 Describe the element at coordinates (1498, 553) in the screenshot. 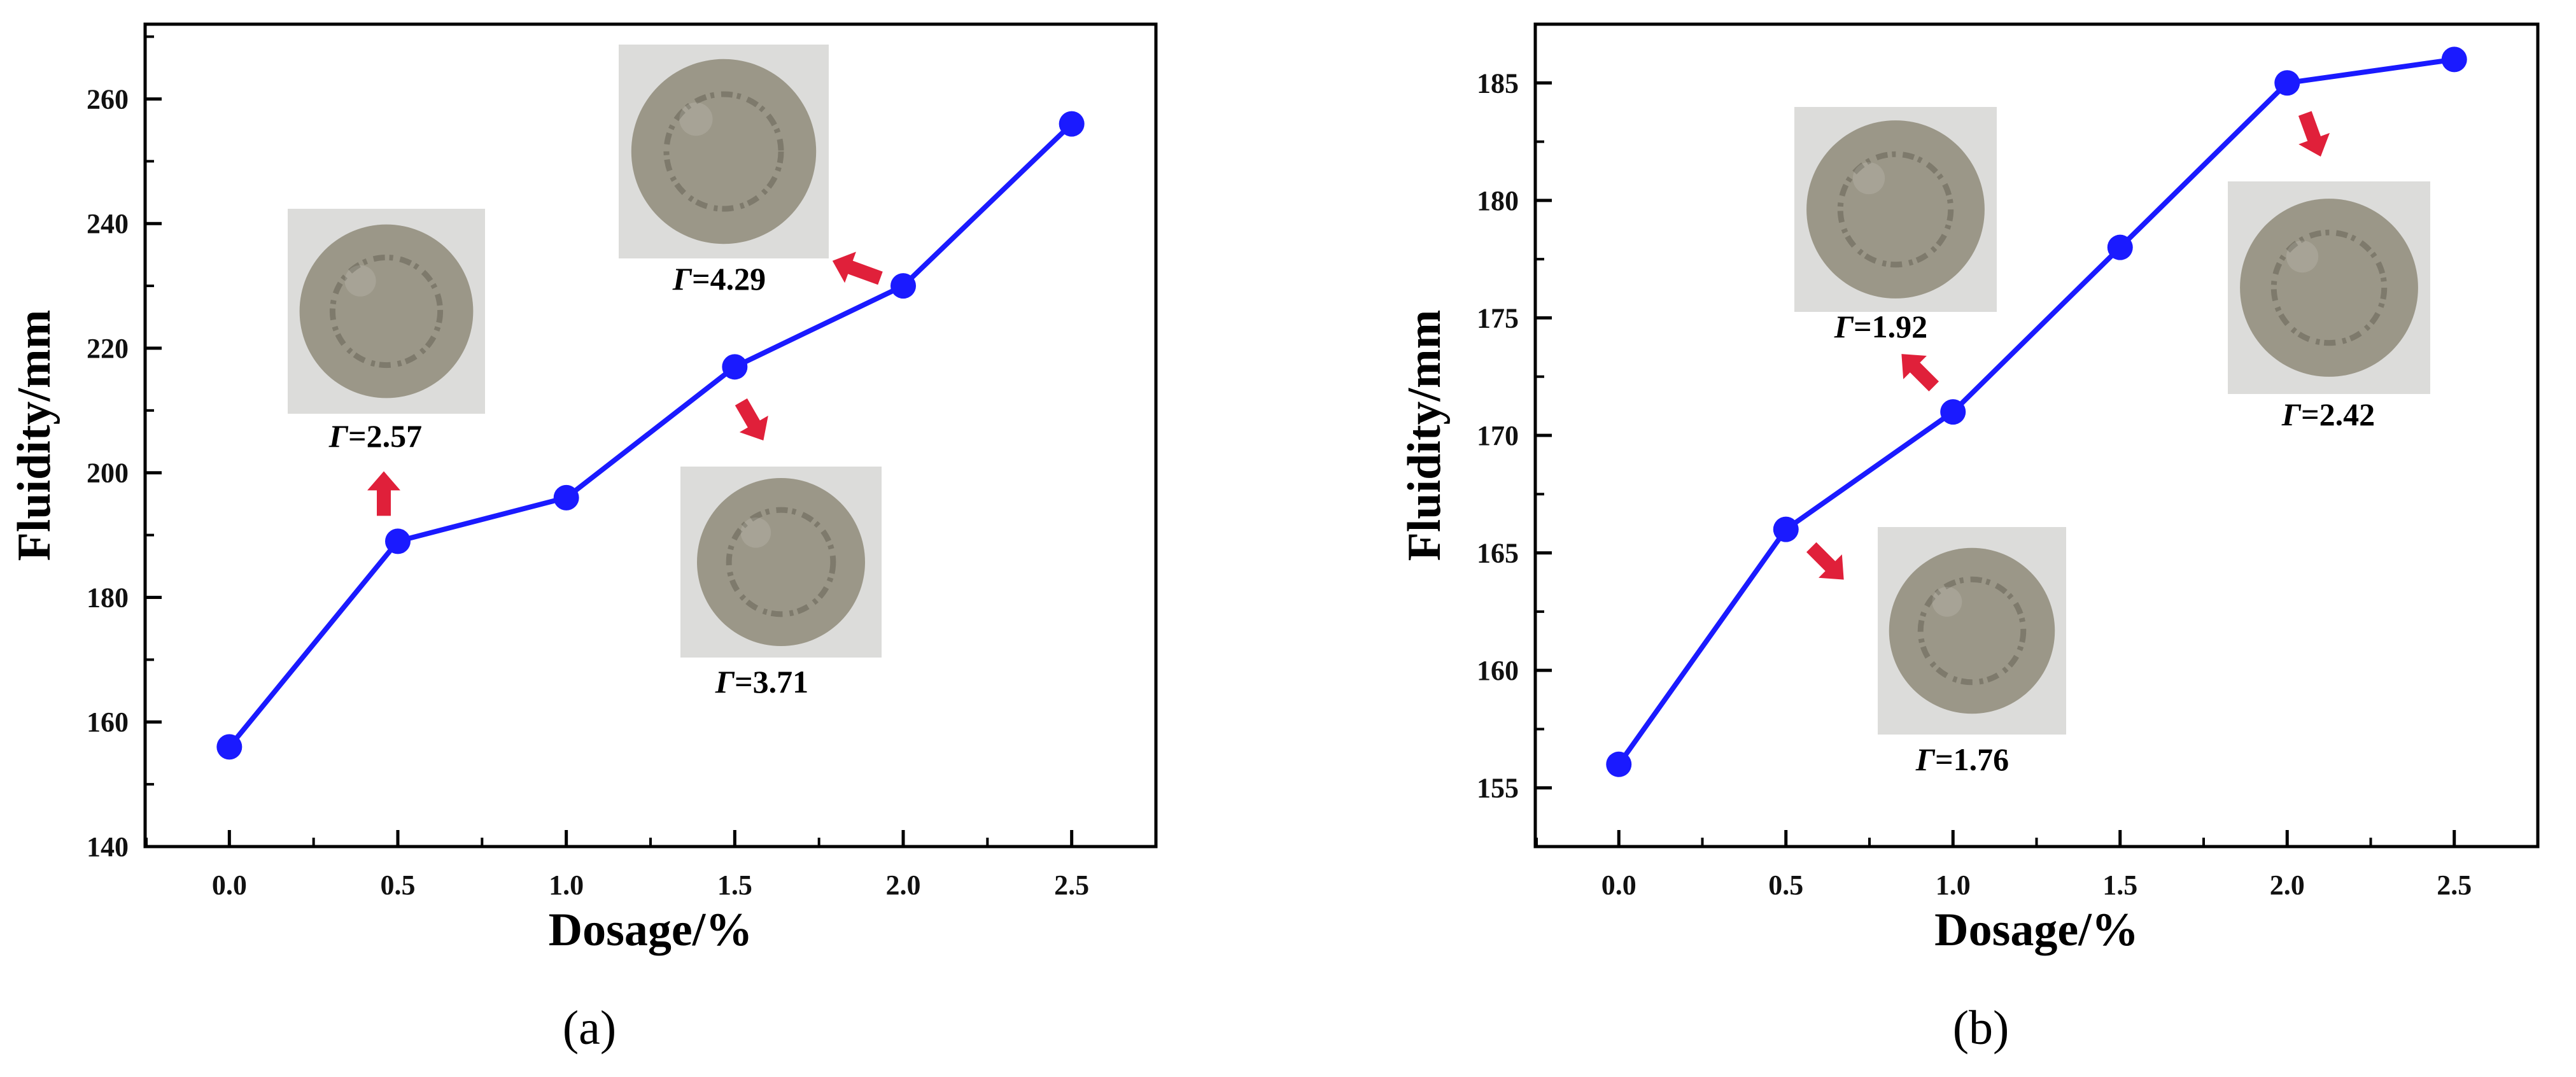

I see `y-tick-label: 165` at that location.